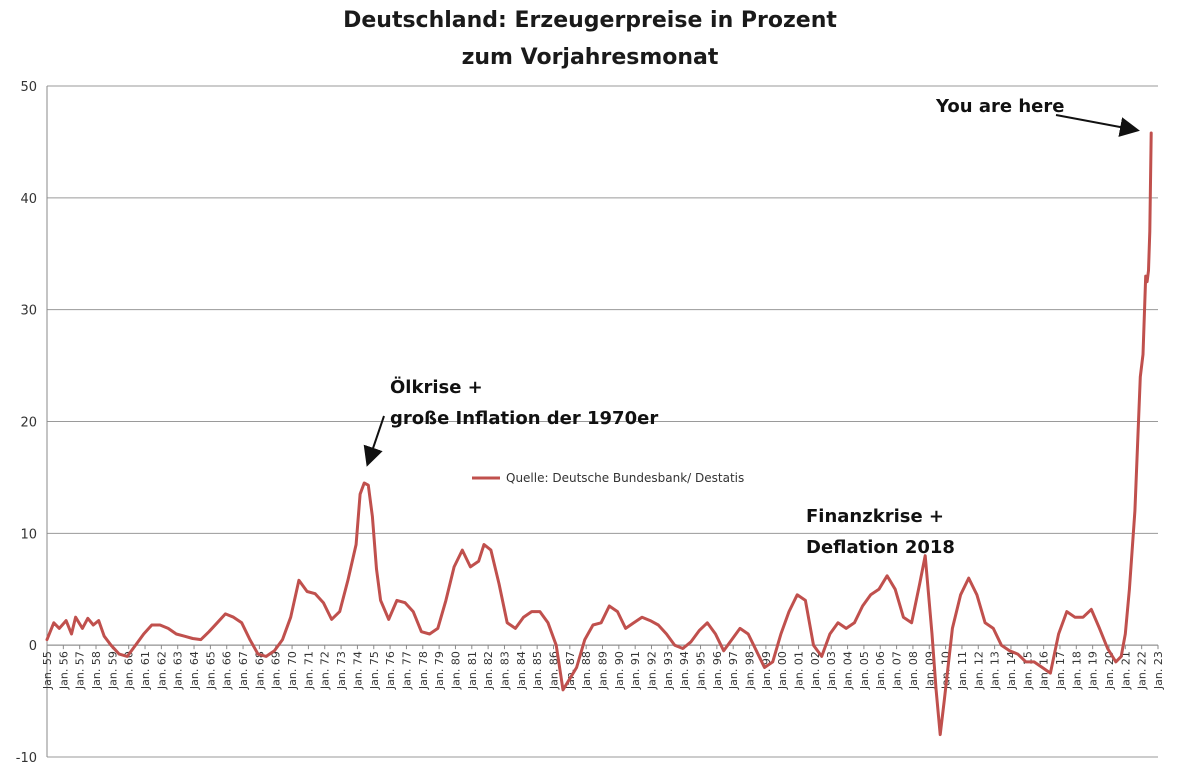  What do you see at coordinates (799, 670) in the screenshot?
I see `x-tick-label: Jan. 01` at bounding box center [799, 670].